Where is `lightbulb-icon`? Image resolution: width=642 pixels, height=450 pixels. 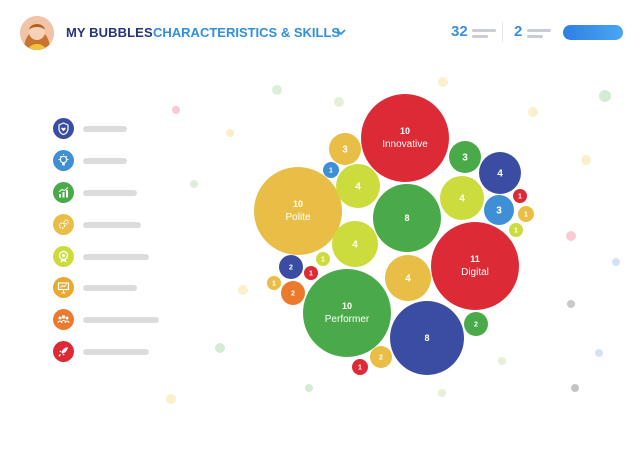 lightbulb-icon is located at coordinates (63, 160).